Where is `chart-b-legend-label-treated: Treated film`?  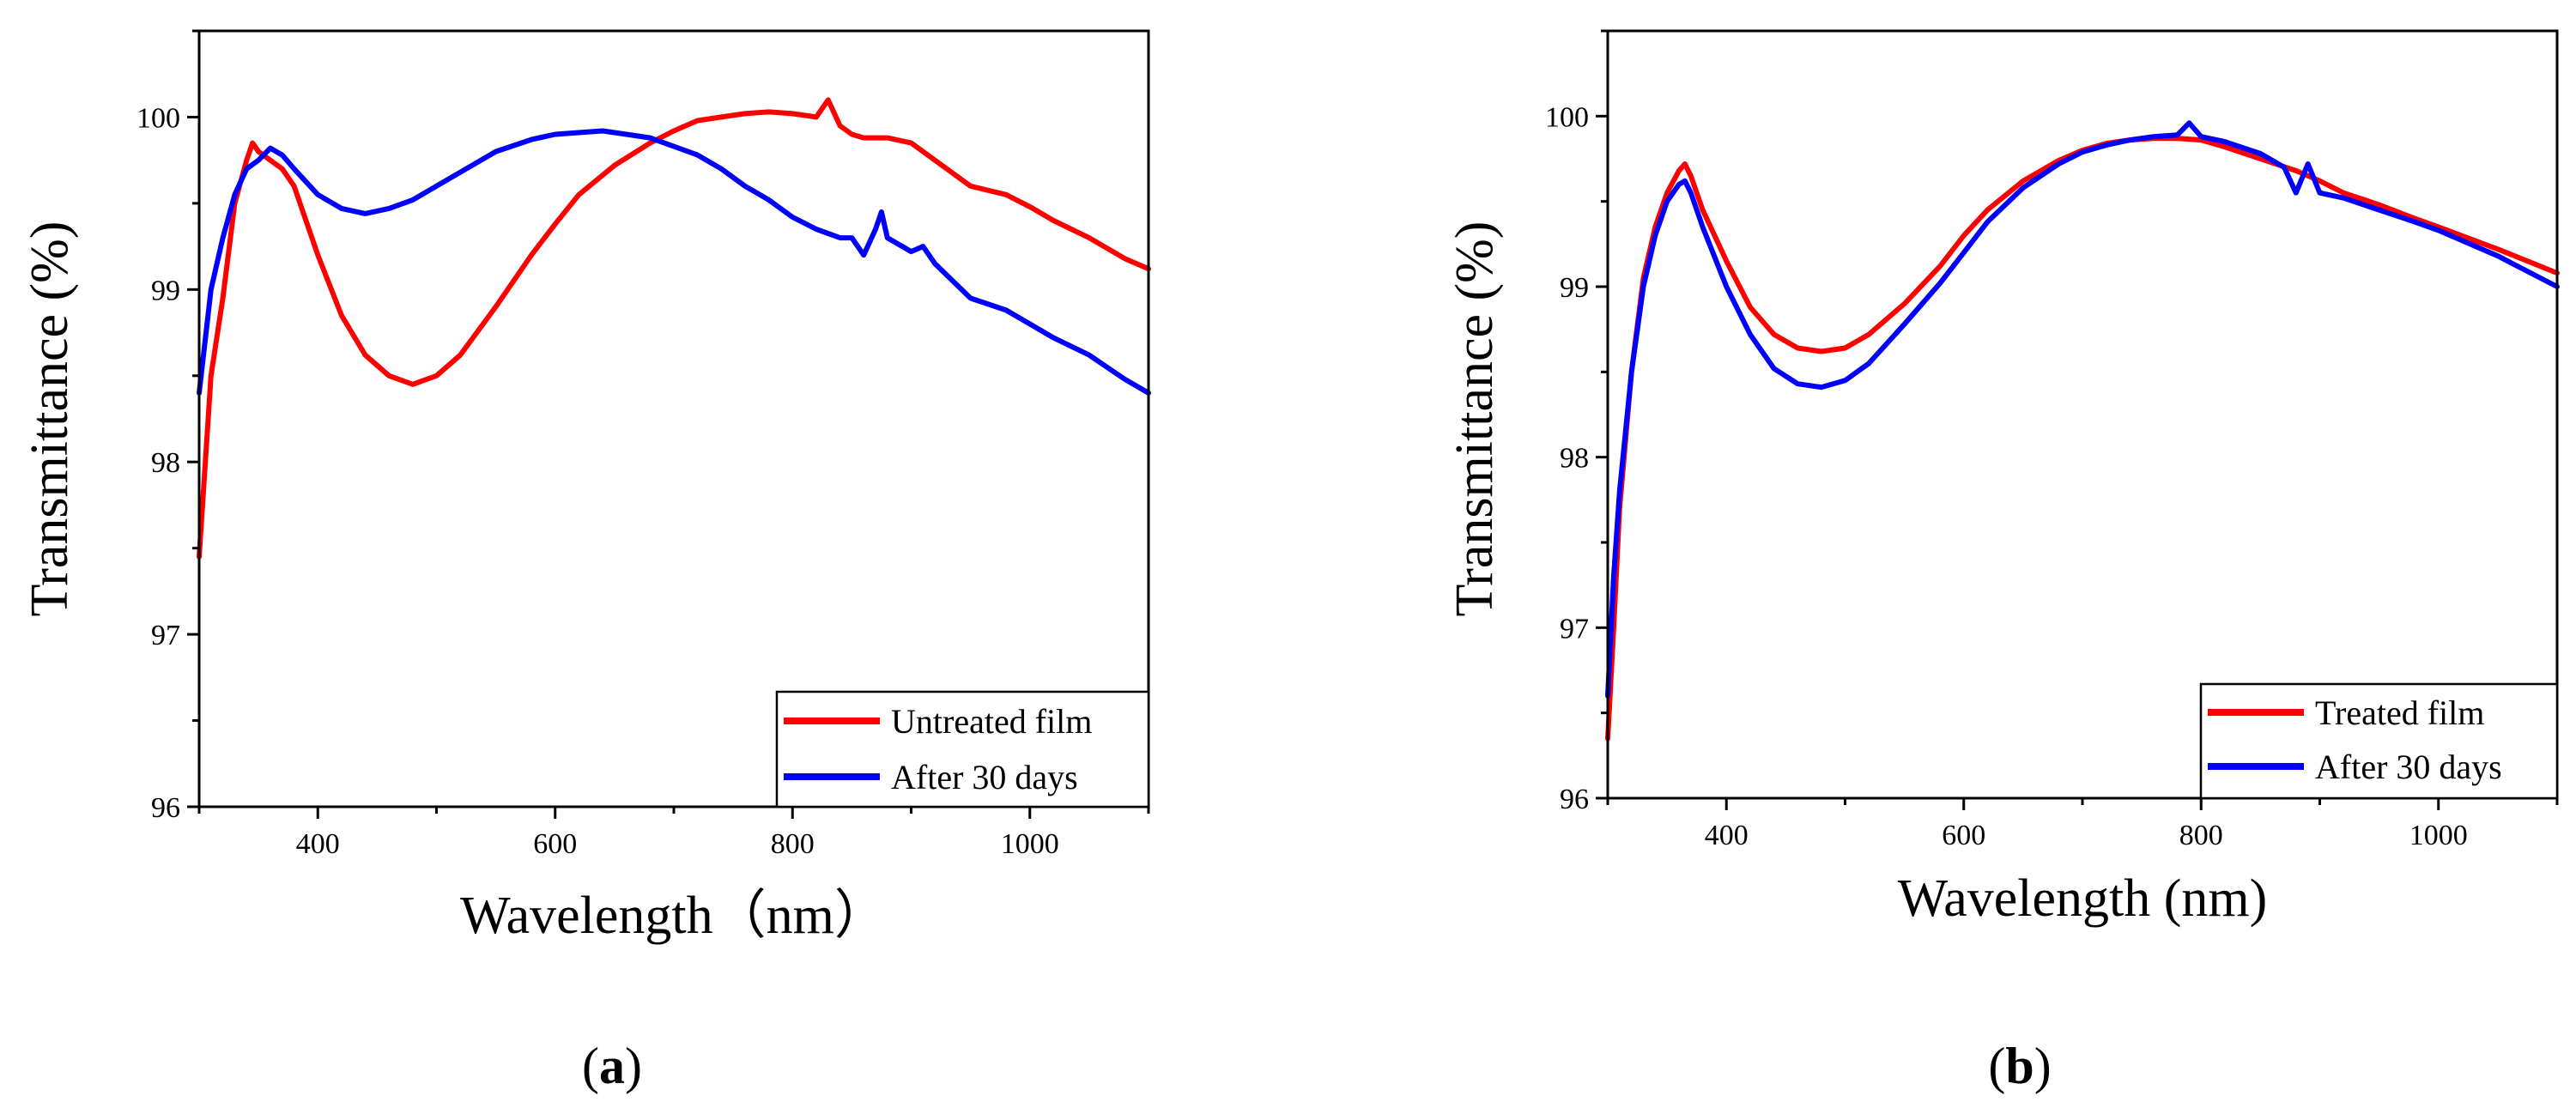
chart-b-legend-label-treated: Treated film is located at coordinates (2399, 713).